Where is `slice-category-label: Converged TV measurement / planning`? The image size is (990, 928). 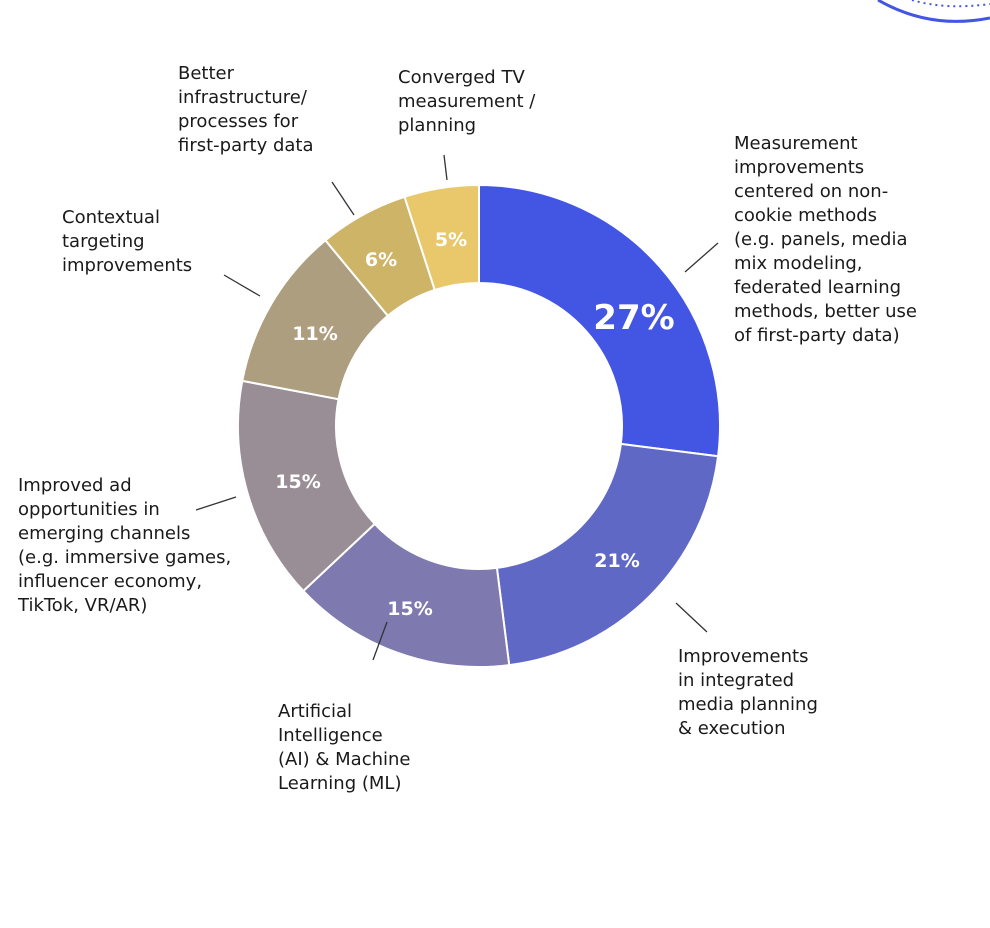
slice-category-label: Converged TV measurement / planning is located at coordinates (466, 102).